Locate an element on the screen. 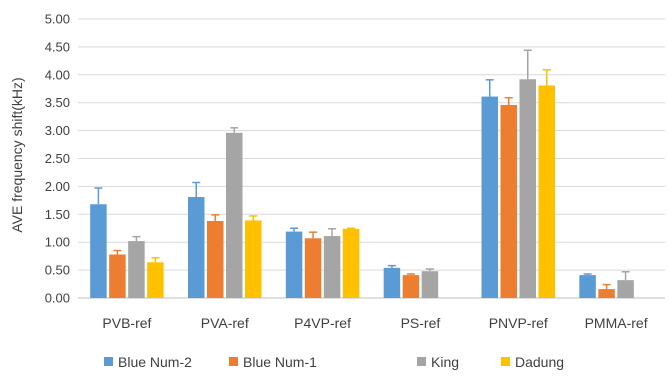  y-tick-label: 4.00 is located at coordinates (57, 74).